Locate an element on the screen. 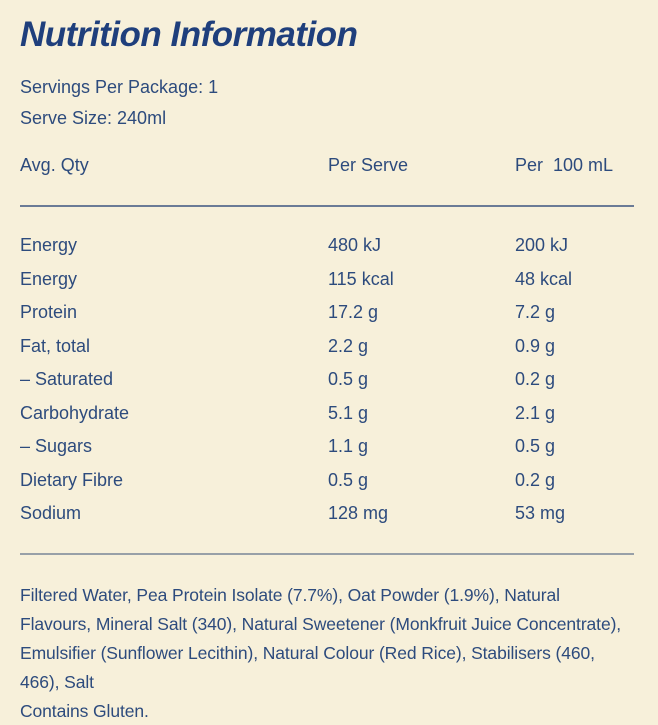 Image resolution: width=658 pixels, height=725 pixels. header-per-100ml: Per 100 mL is located at coordinates (564, 165).